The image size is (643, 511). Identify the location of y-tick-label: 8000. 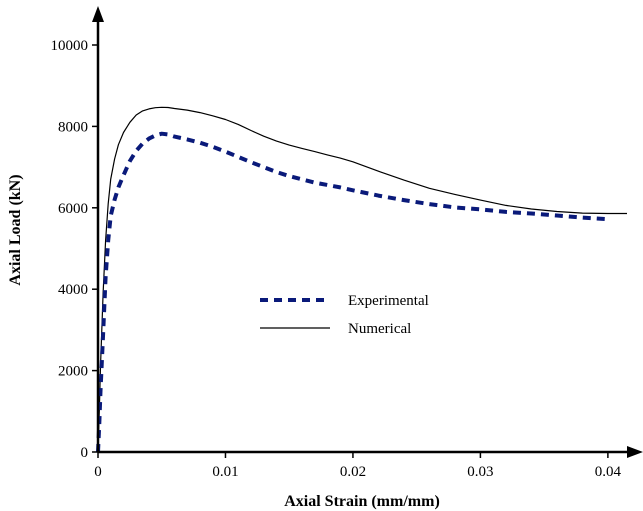
(73, 127).